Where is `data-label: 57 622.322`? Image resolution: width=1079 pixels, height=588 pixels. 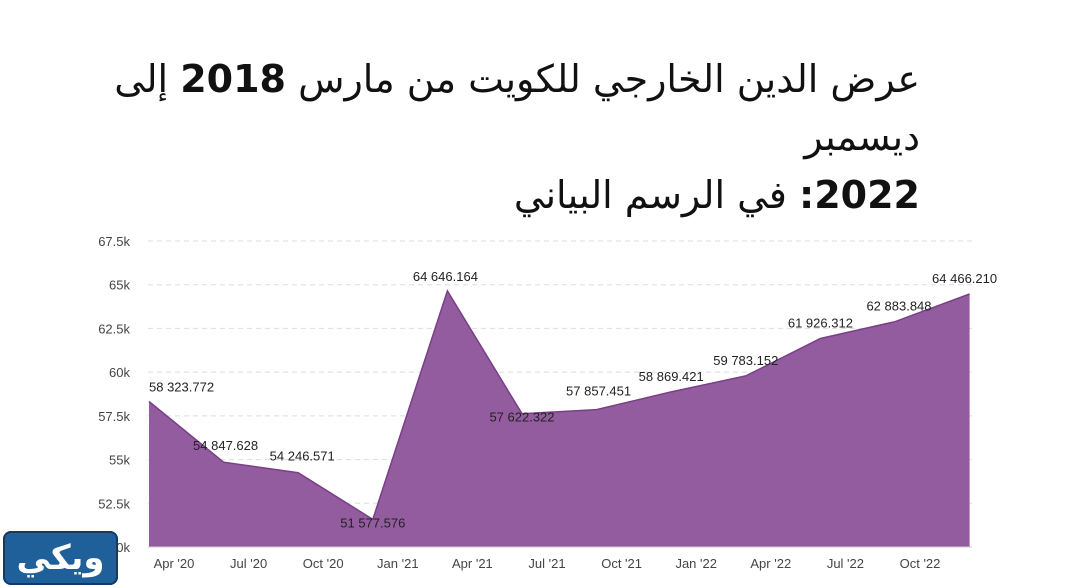 data-label: 57 622.322 is located at coordinates (521, 417).